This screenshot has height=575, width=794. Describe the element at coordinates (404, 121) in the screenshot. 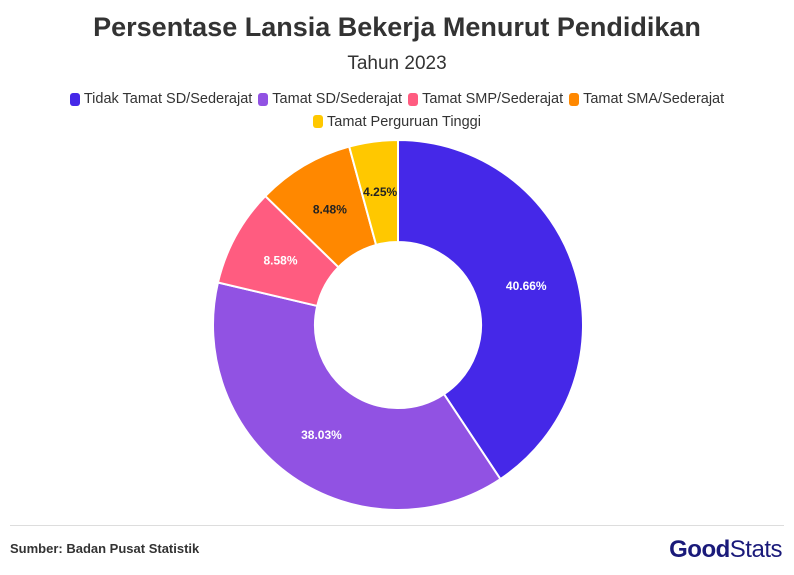

I see `legend-label: Tamat Perguruan Tinggi` at that location.